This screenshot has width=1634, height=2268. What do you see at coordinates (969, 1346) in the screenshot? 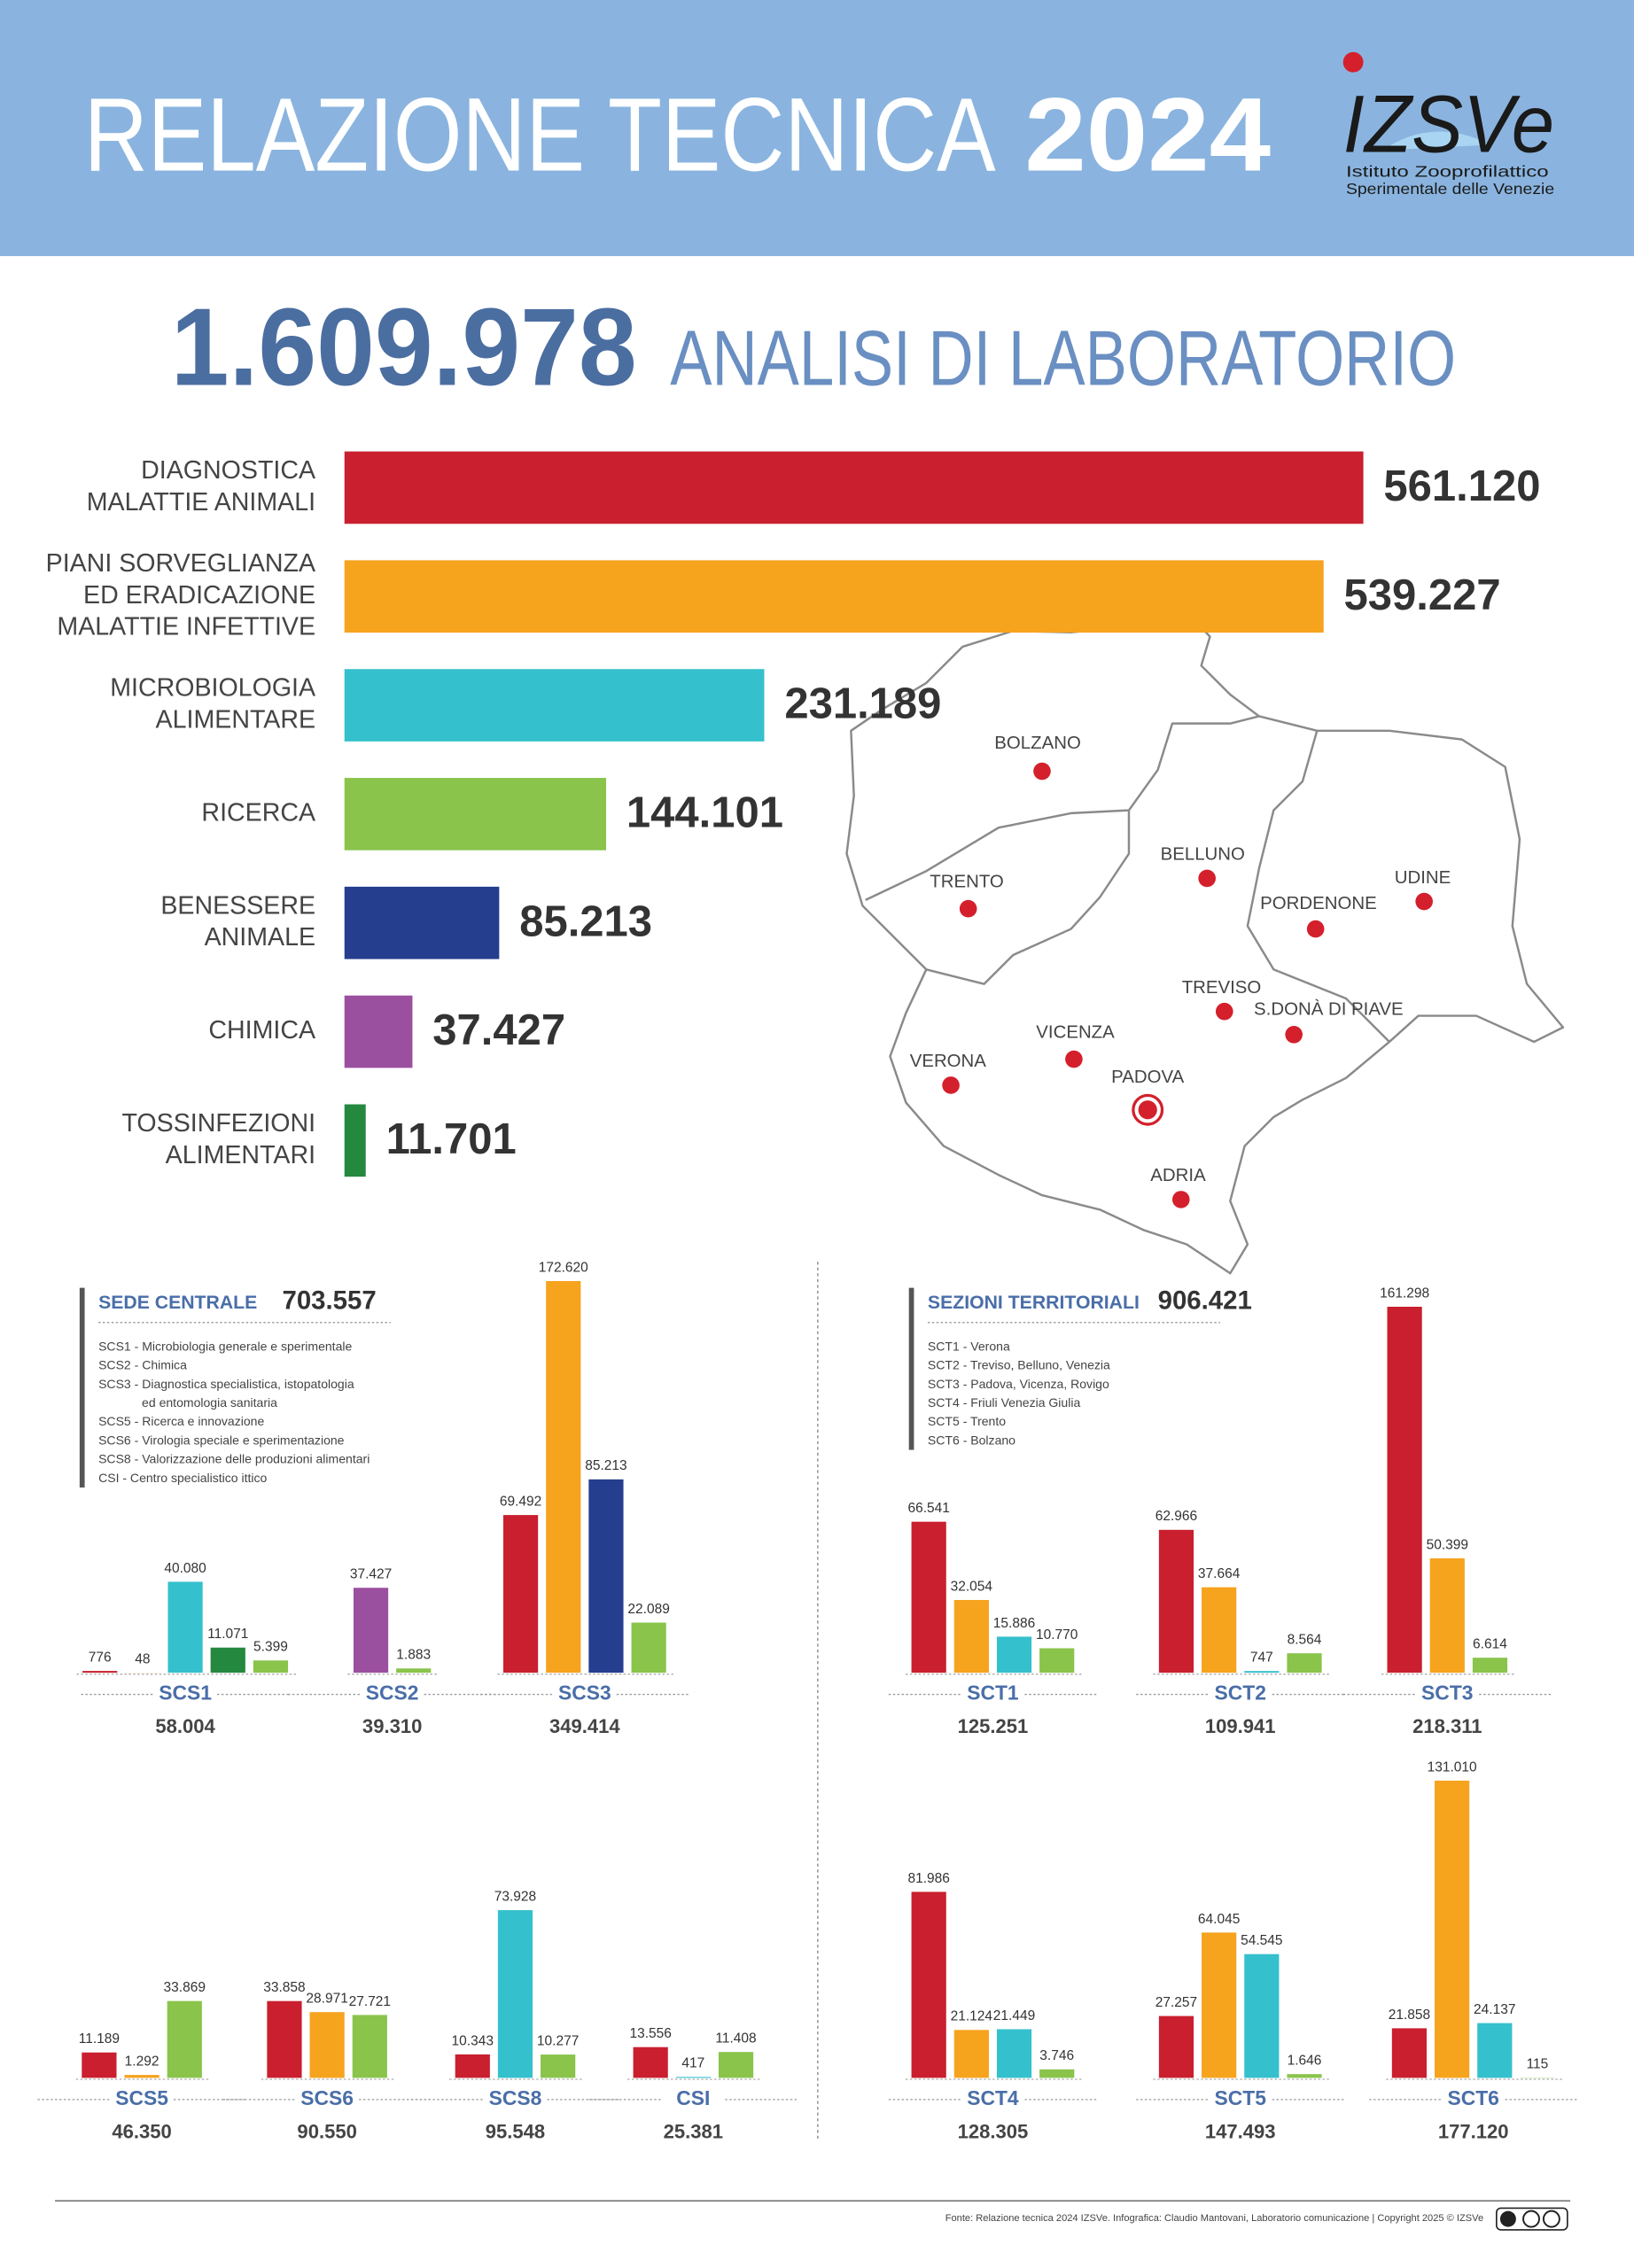
I see `legend-item: SCT1 - Verona` at bounding box center [969, 1346].